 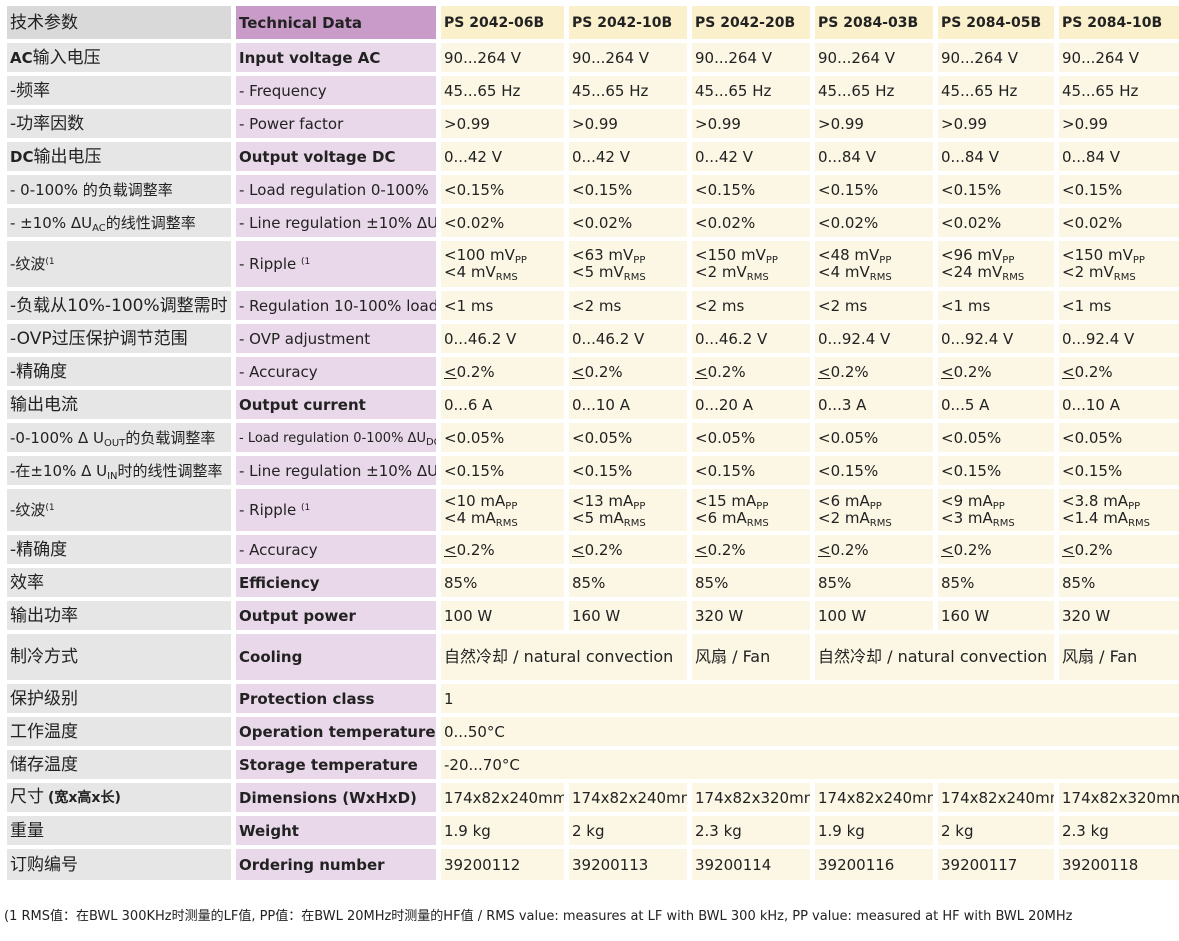 I want to click on value-cell: 45...65 Hz, so click(x=502, y=90).